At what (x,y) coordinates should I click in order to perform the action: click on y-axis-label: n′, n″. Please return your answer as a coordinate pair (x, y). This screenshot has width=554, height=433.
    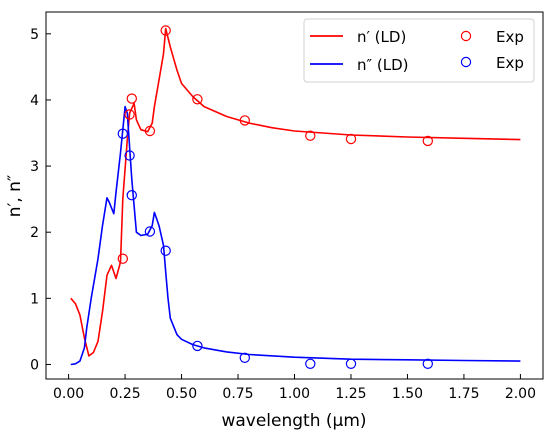
    Looking at the image, I should click on (15, 196).